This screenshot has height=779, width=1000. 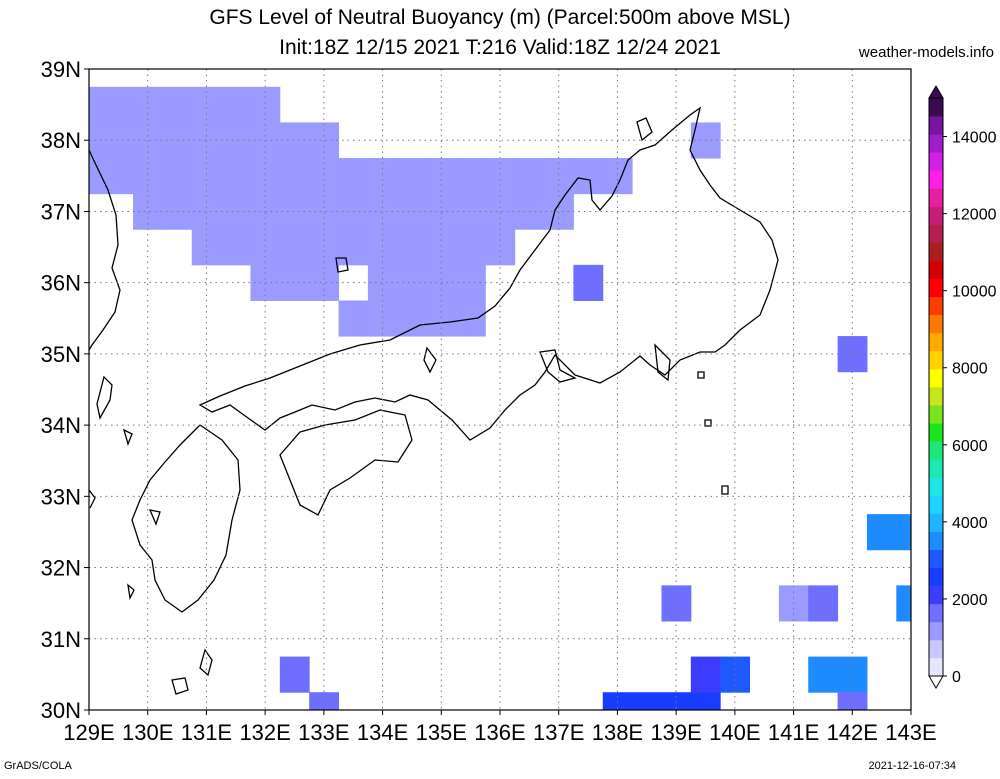 I want to click on lon-tick-label: 134E, so click(x=382, y=732).